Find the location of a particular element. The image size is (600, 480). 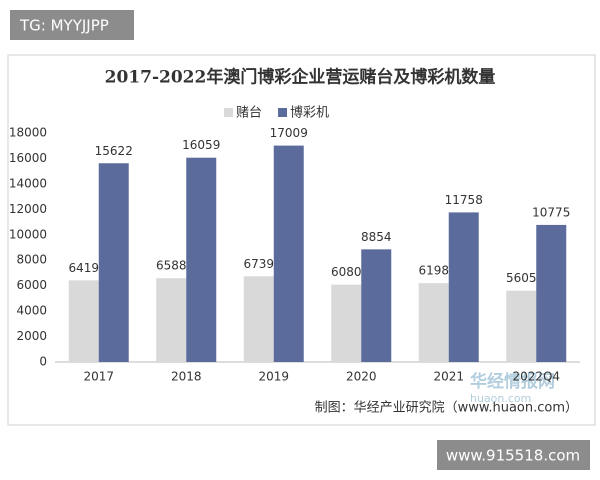

x-tick-label: 2018 is located at coordinates (186, 377).